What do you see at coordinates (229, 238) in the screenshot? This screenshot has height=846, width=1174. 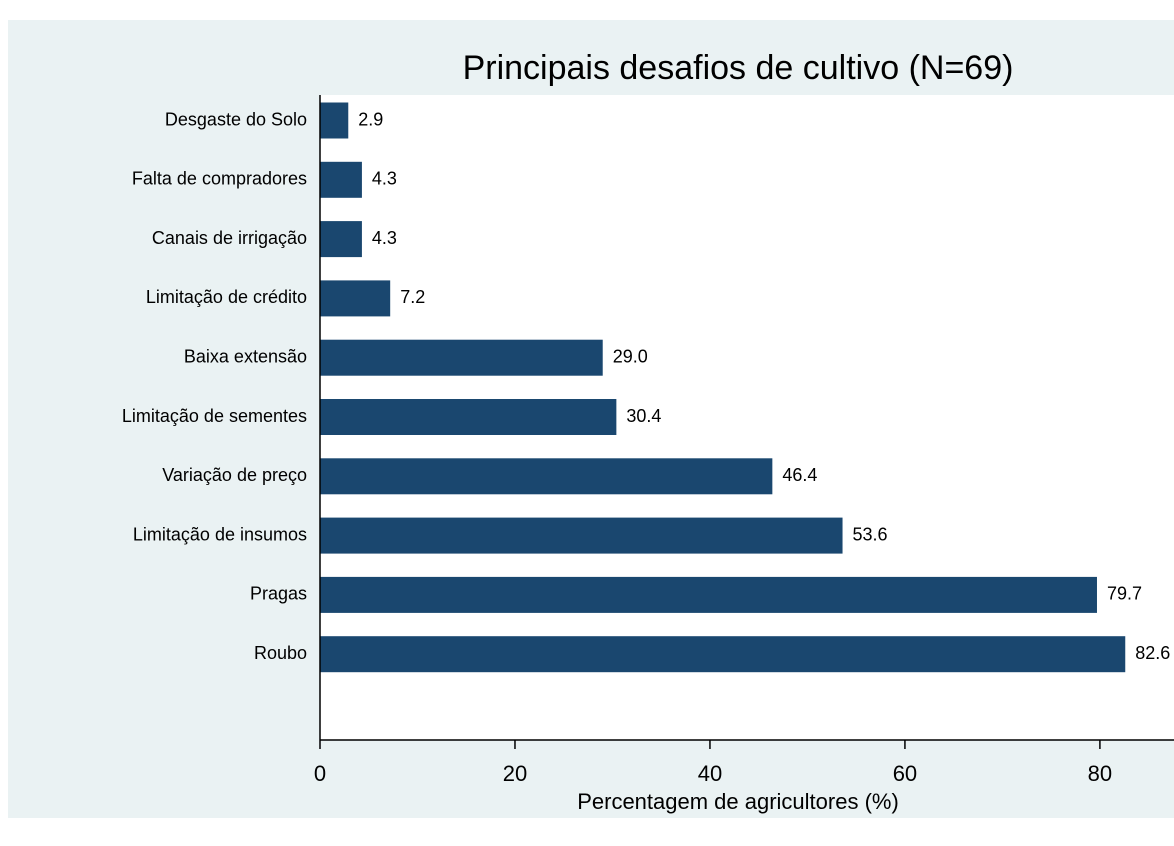 I see `y-tick-label: Canais de irrigação` at bounding box center [229, 238].